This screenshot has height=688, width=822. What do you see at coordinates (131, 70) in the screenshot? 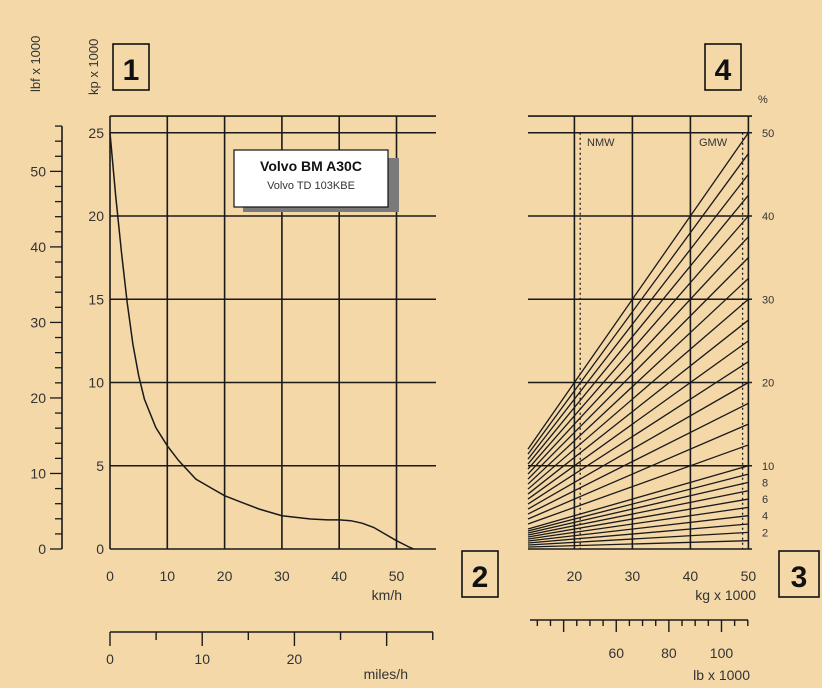
I see `panel-1-number: 1` at bounding box center [131, 70].